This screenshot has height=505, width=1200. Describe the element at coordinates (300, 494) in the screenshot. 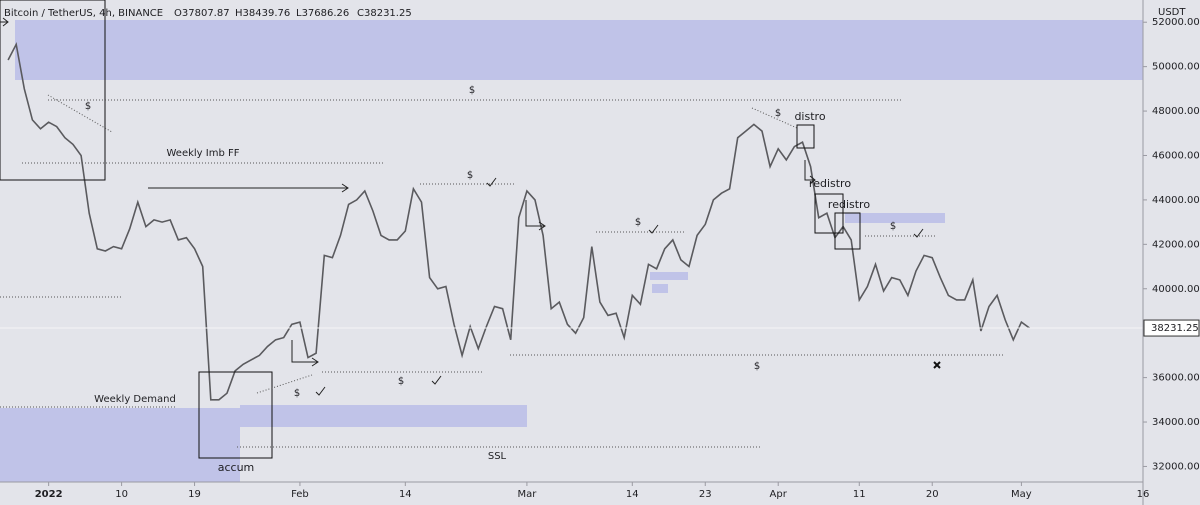

I see `x-tick-label: Feb` at that location.